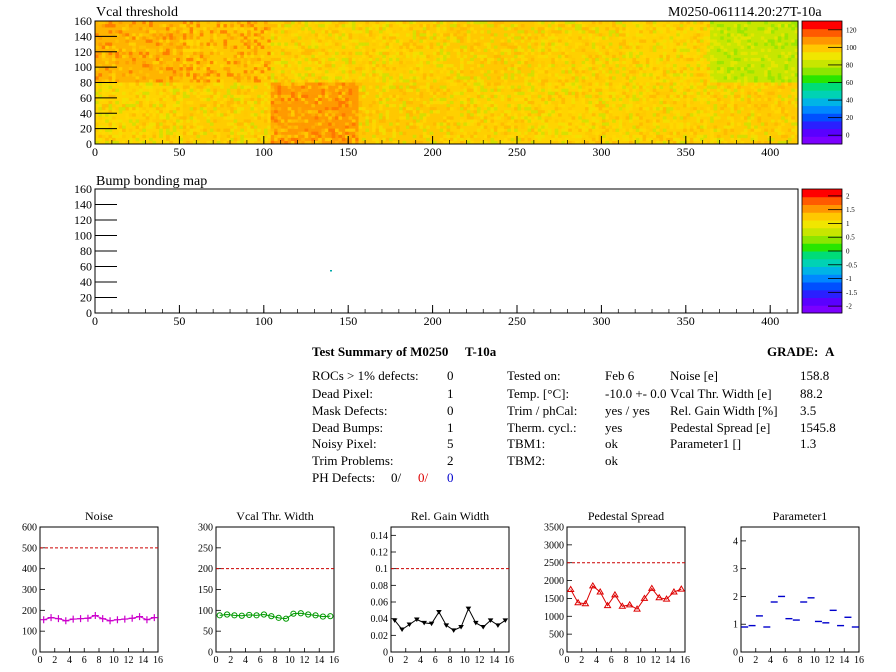  What do you see at coordinates (848, 252) in the screenshot?
I see `map2-cbar-label: 0` at bounding box center [848, 252].